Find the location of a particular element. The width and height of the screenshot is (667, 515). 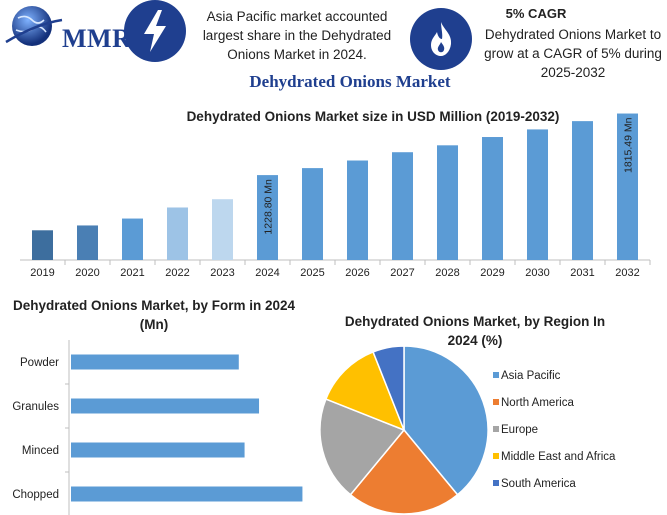

form-label-chopped: Chopped is located at coordinates (35, 495).